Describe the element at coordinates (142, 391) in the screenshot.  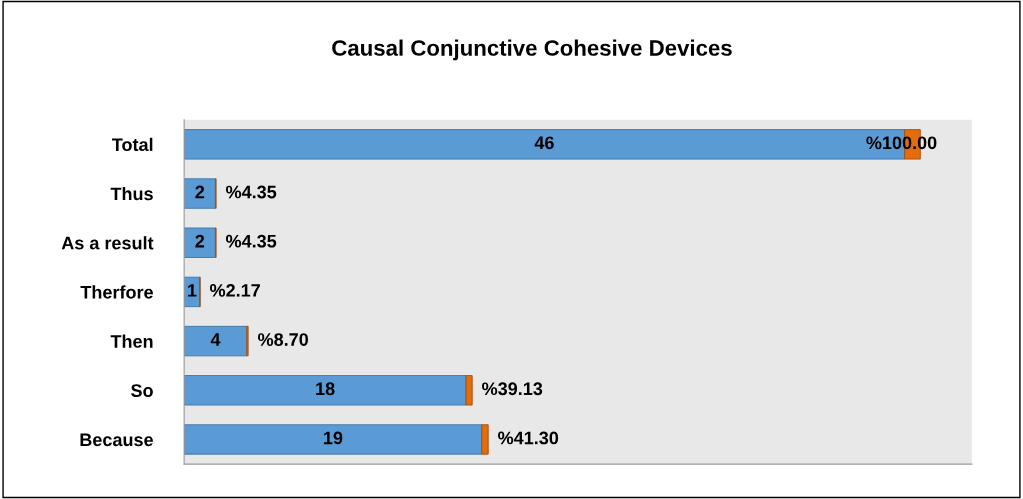
I see `y-tick-label: So` at that location.